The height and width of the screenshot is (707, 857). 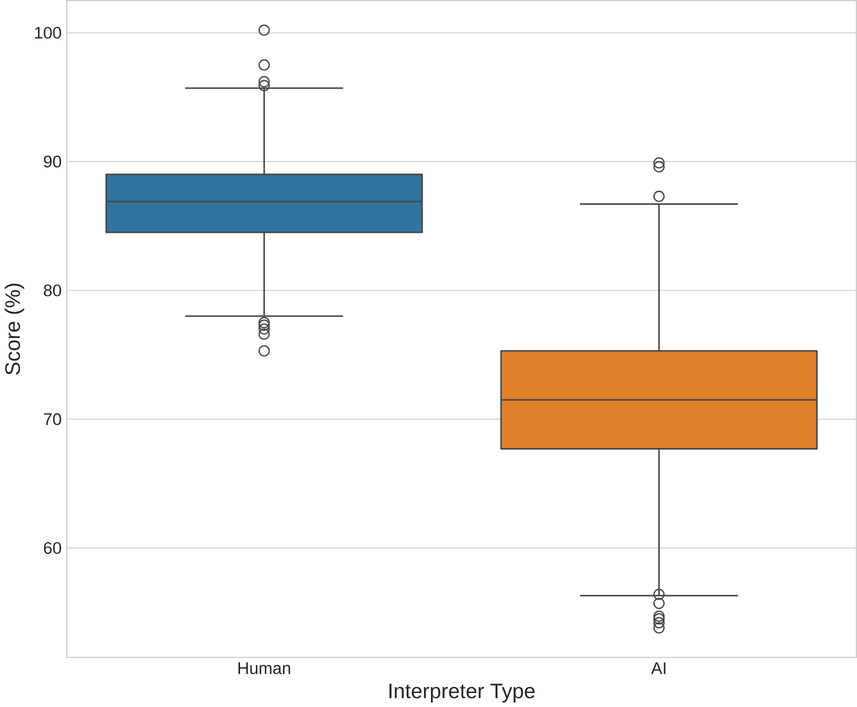 I want to click on x-tick-label: AI, so click(x=658, y=668).